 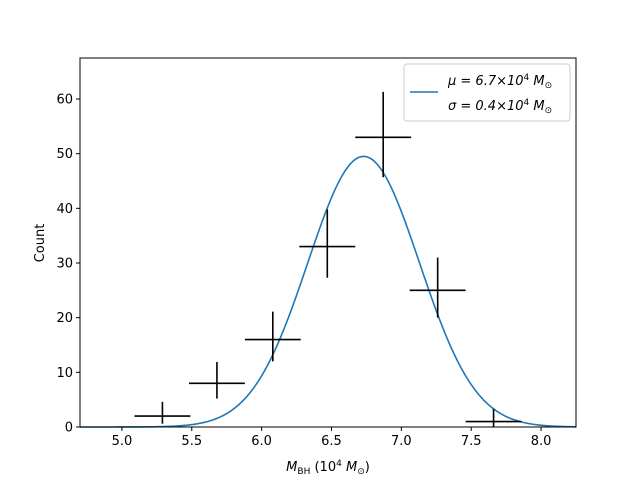 I want to click on x-axis-label-subscript: BH, so click(x=303, y=472).